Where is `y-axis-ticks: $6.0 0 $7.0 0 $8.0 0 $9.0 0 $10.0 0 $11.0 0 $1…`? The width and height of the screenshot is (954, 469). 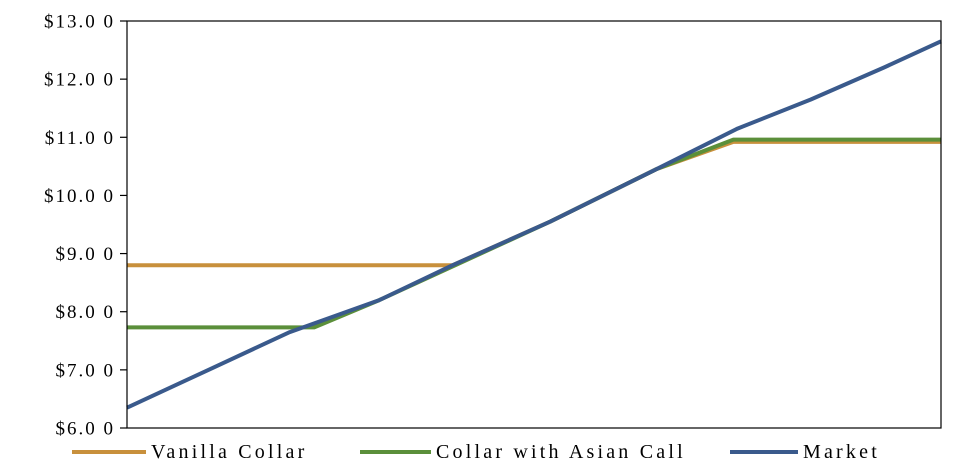 y-axis-ticks: $6.0 0 $7.0 0 $8.0 0 $9.0 0 $10.0 0 $11.0 0 $1… is located at coordinates (85, 226).